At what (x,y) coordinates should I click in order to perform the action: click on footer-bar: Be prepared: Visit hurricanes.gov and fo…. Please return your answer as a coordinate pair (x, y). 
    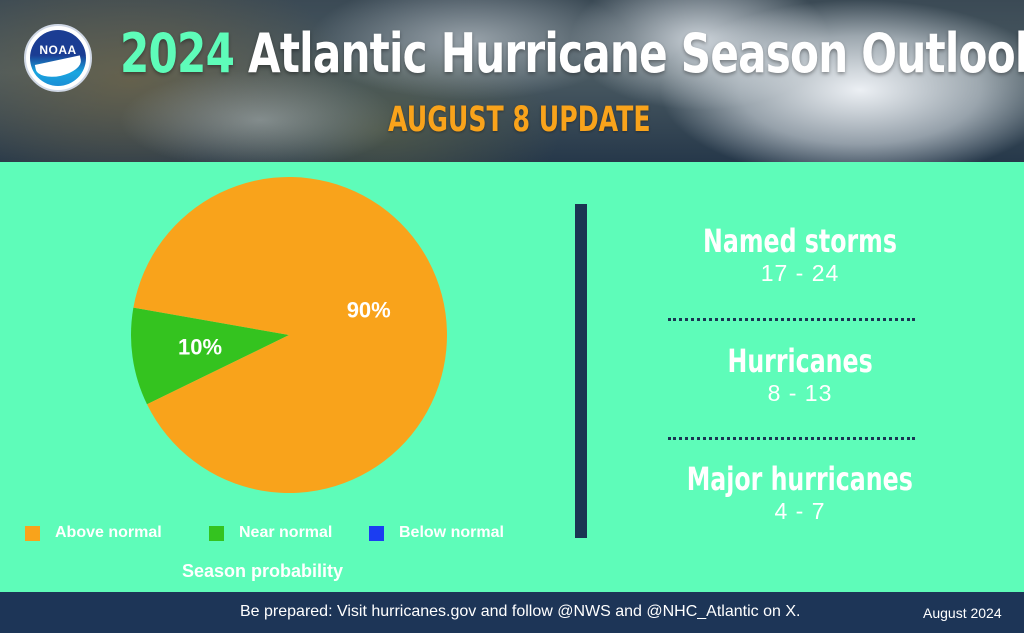
    Looking at the image, I should click on (512, 612).